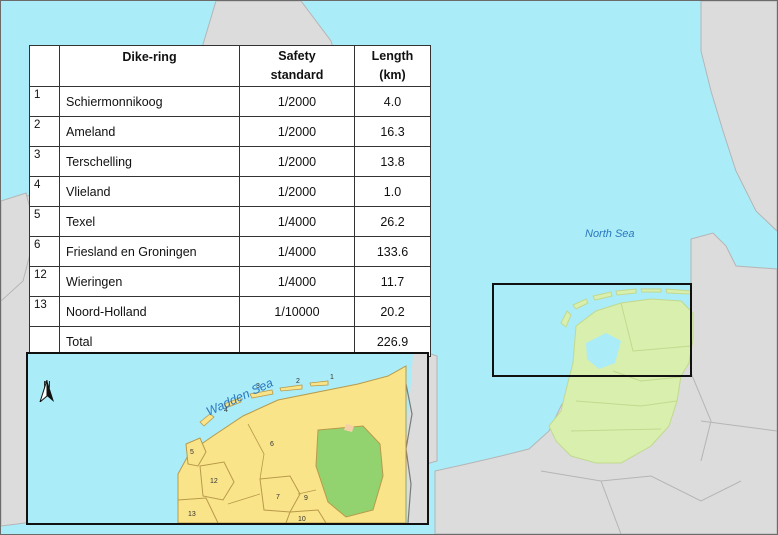 The height and width of the screenshot is (535, 778). What do you see at coordinates (44, 281) in the screenshot?
I see `row-number: 12` at bounding box center [44, 281].